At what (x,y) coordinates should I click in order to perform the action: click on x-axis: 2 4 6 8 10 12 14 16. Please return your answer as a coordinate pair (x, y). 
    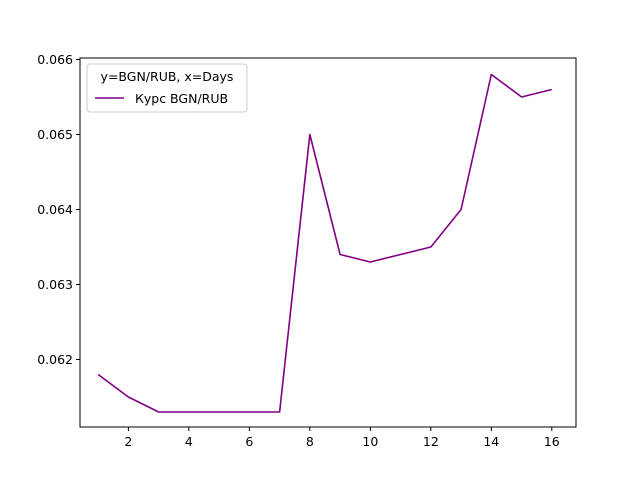
    Looking at the image, I should click on (342, 438).